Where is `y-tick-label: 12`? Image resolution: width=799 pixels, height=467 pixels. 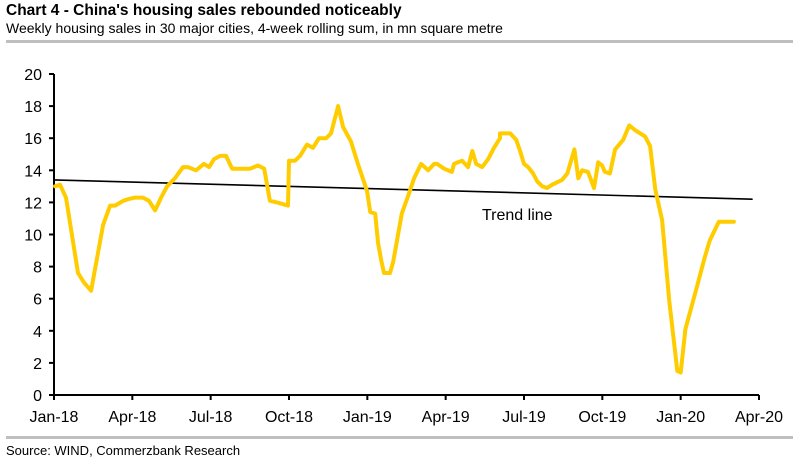
y-tick-label: 12 is located at coordinates (33, 203).